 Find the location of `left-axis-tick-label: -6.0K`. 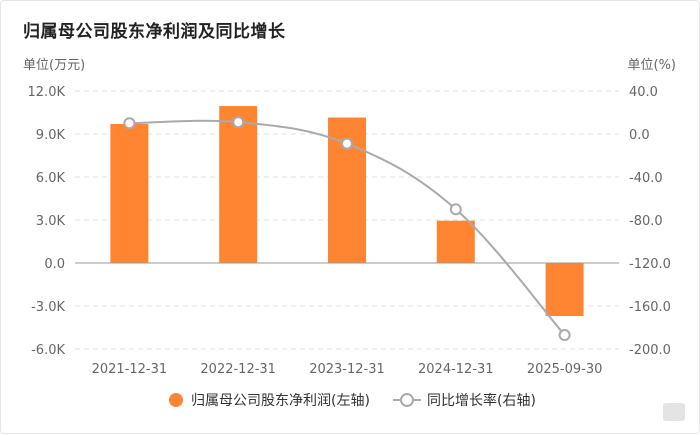

left-axis-tick-label: -6.0K is located at coordinates (48, 350).